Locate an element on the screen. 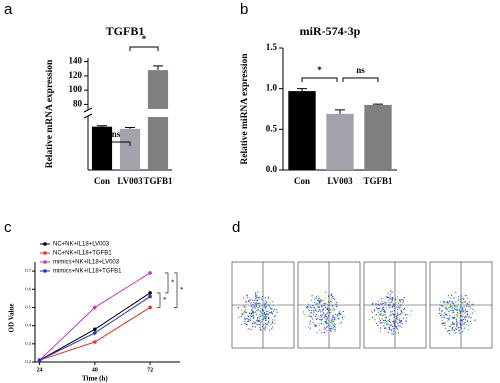 Image resolution: width=500 pixels, height=383 pixels. y-axis-label: Relative mRNA expression is located at coordinates (50, 113).